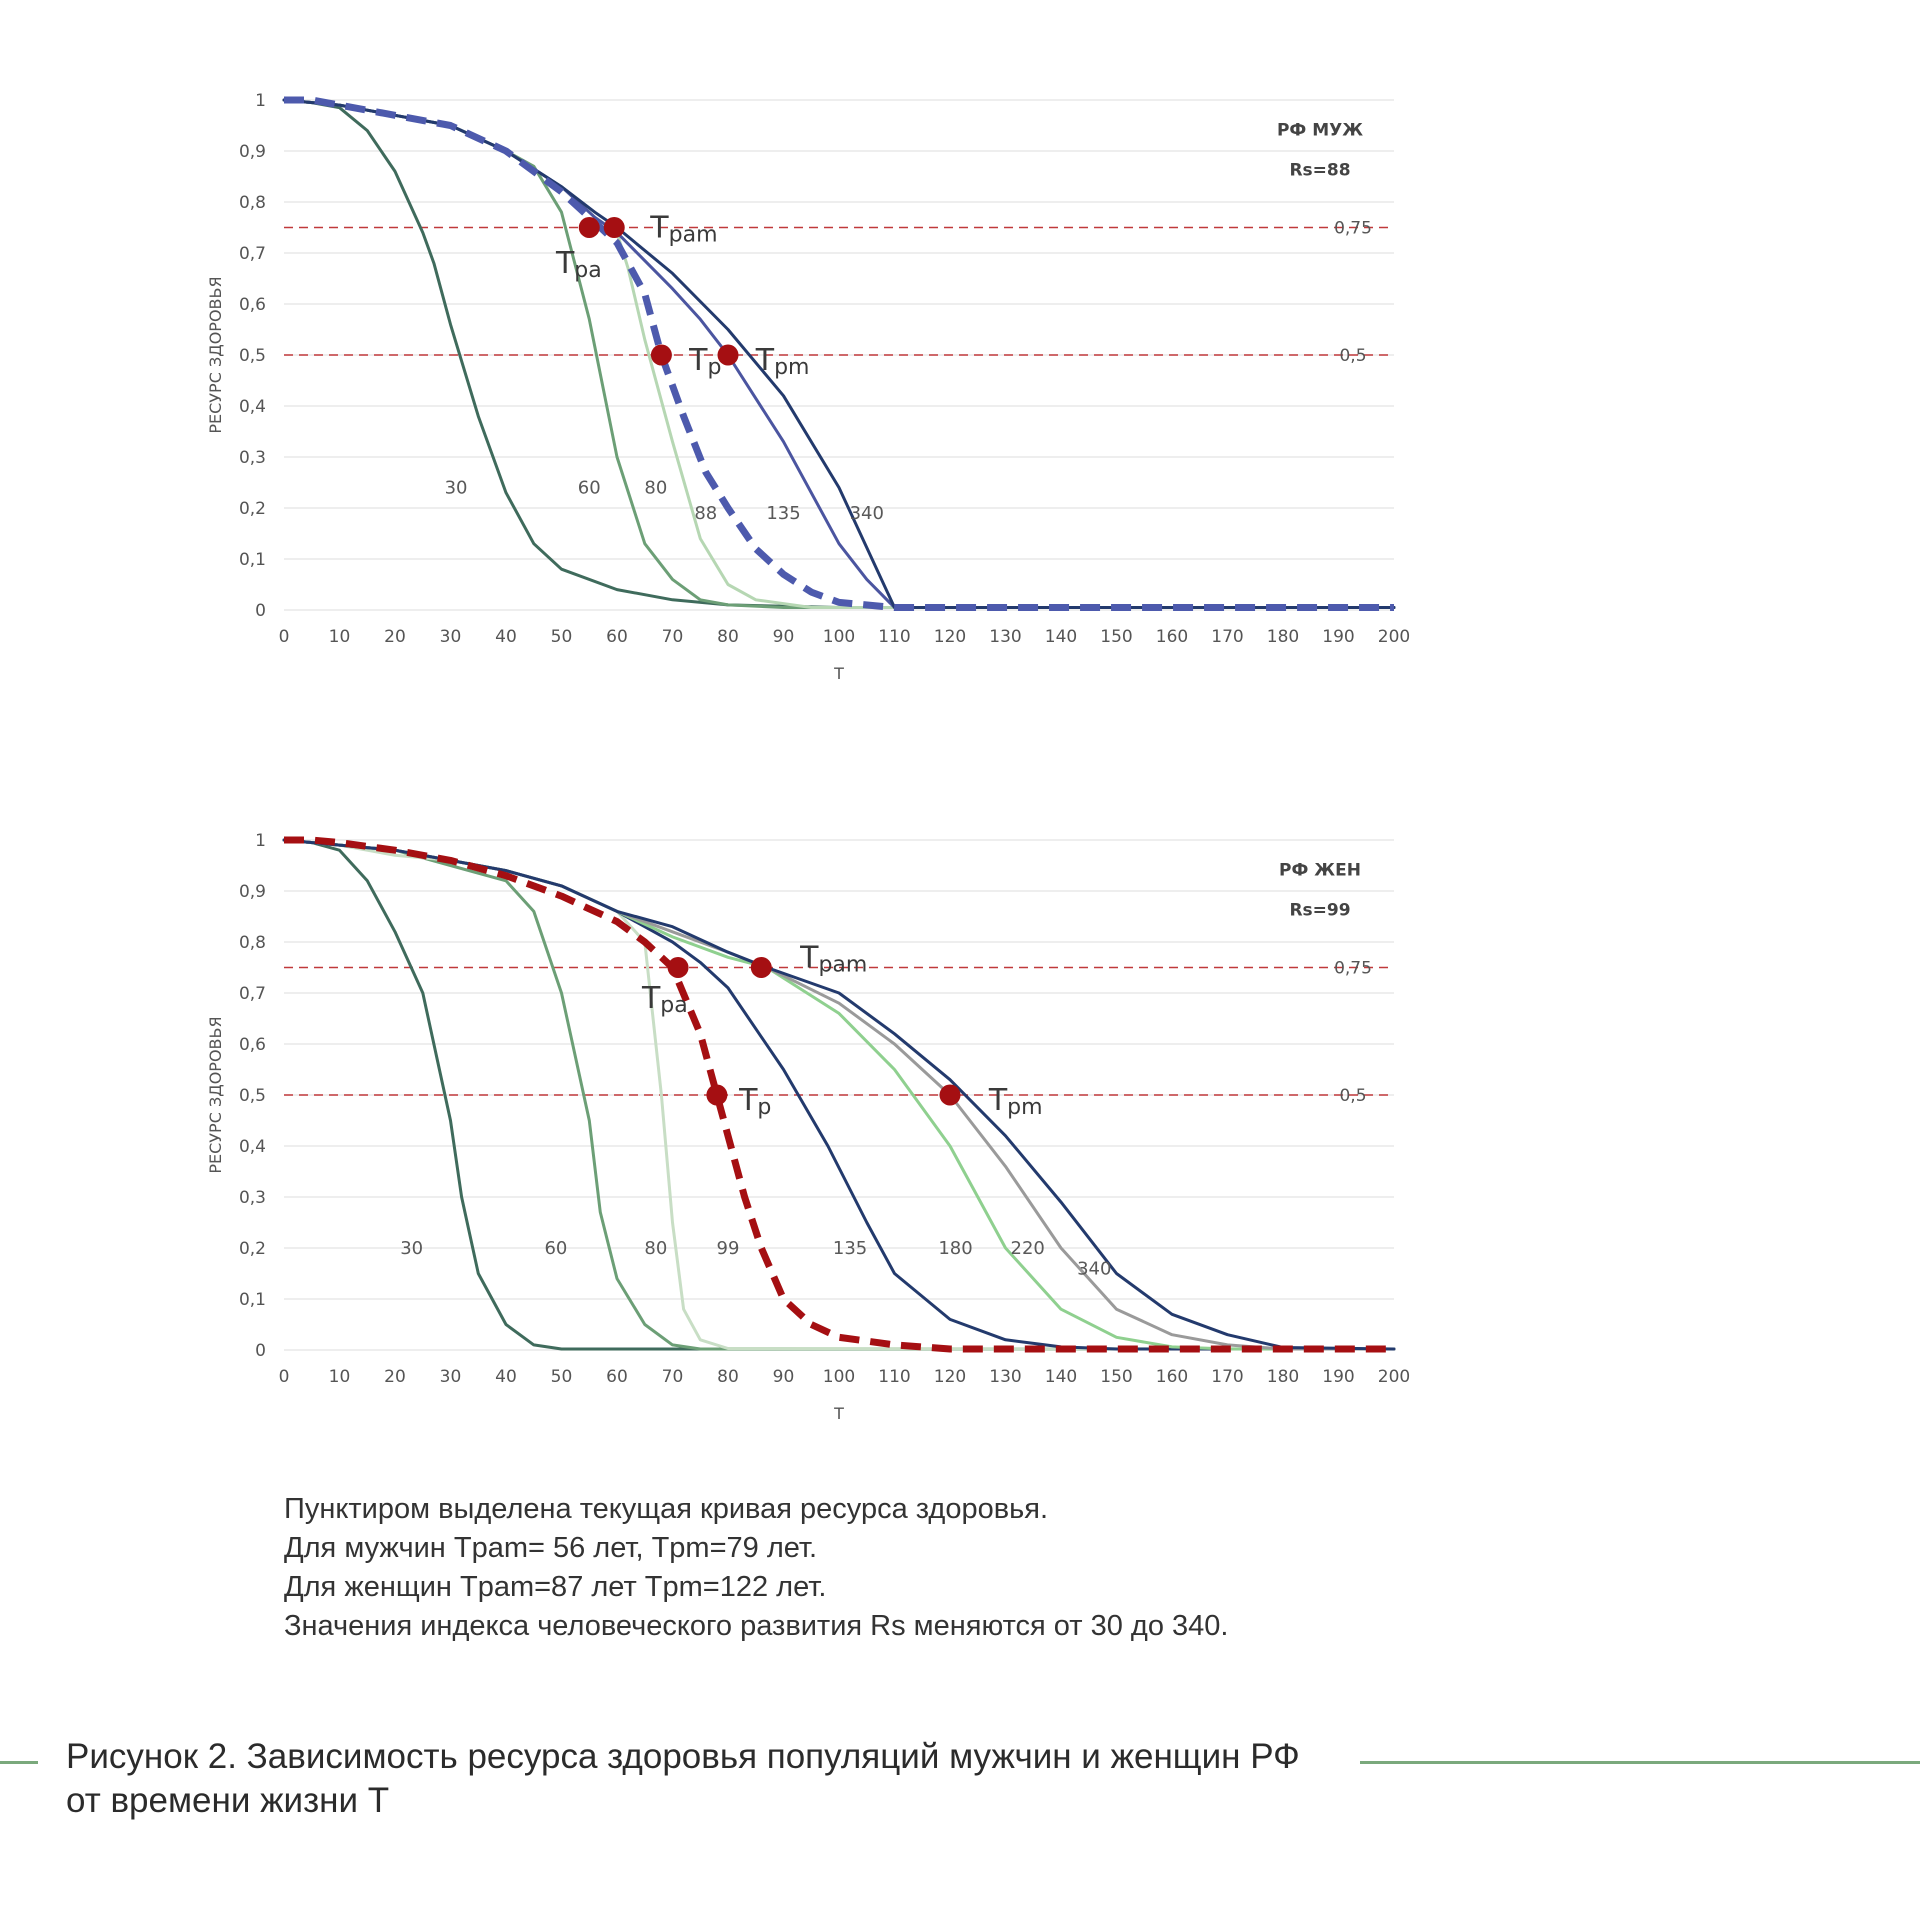  I want to click on x-tick-label: 120, so click(950, 1377).